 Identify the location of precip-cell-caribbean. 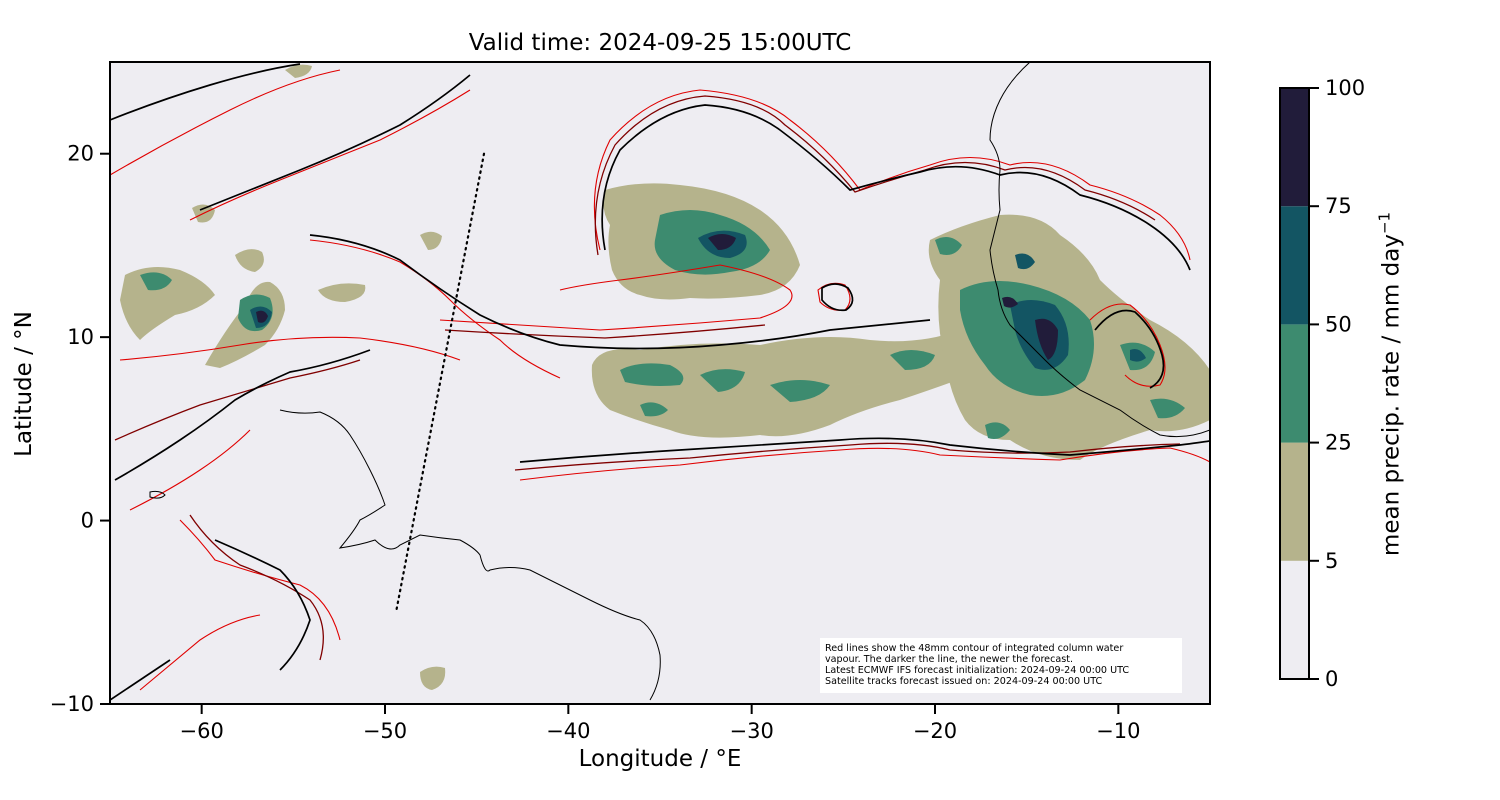
(156, 281).